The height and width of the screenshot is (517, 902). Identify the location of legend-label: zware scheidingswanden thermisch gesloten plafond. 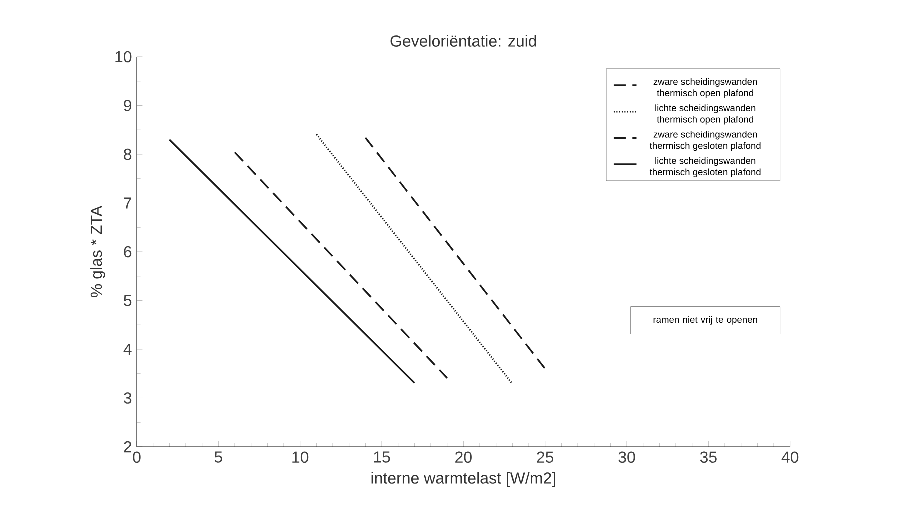
(705, 141).